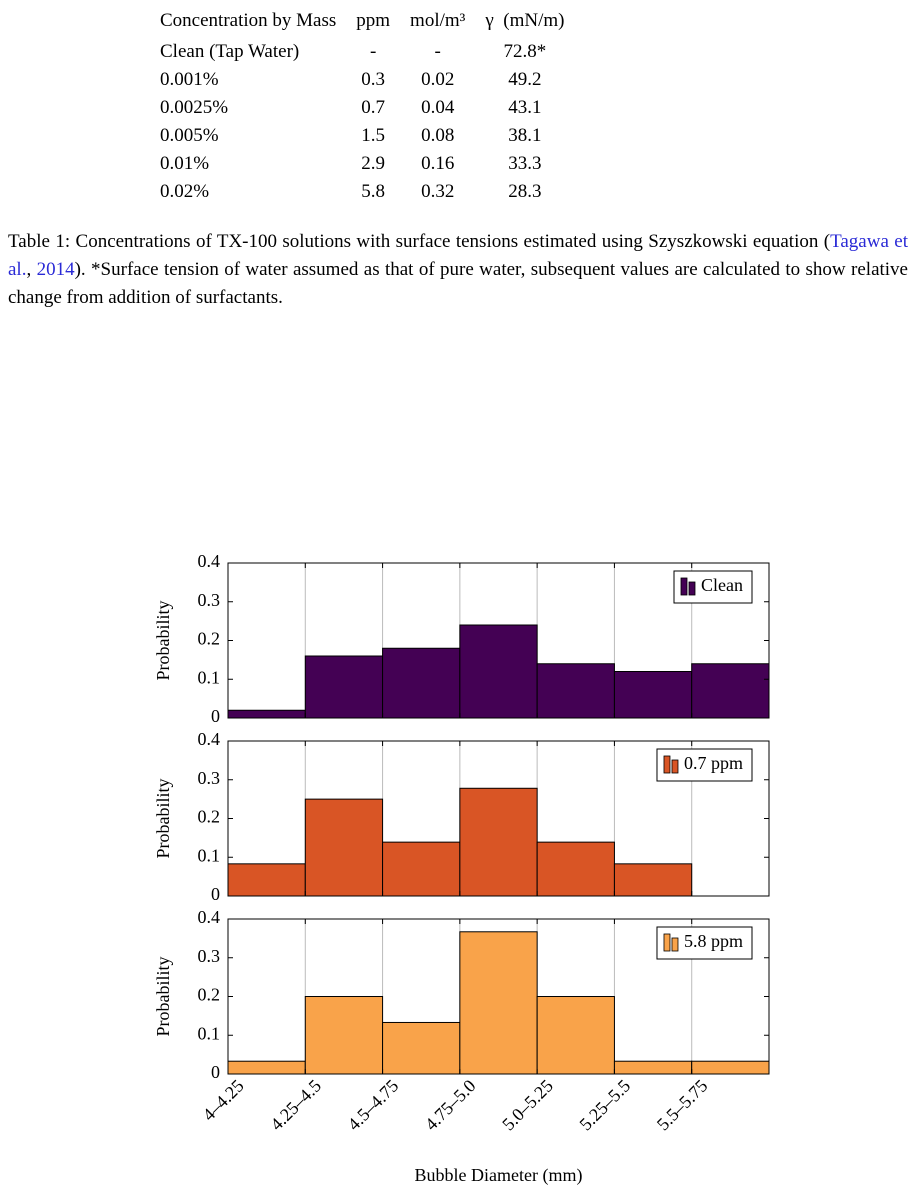  I want to click on table-cell: 0.16, so click(438, 163).